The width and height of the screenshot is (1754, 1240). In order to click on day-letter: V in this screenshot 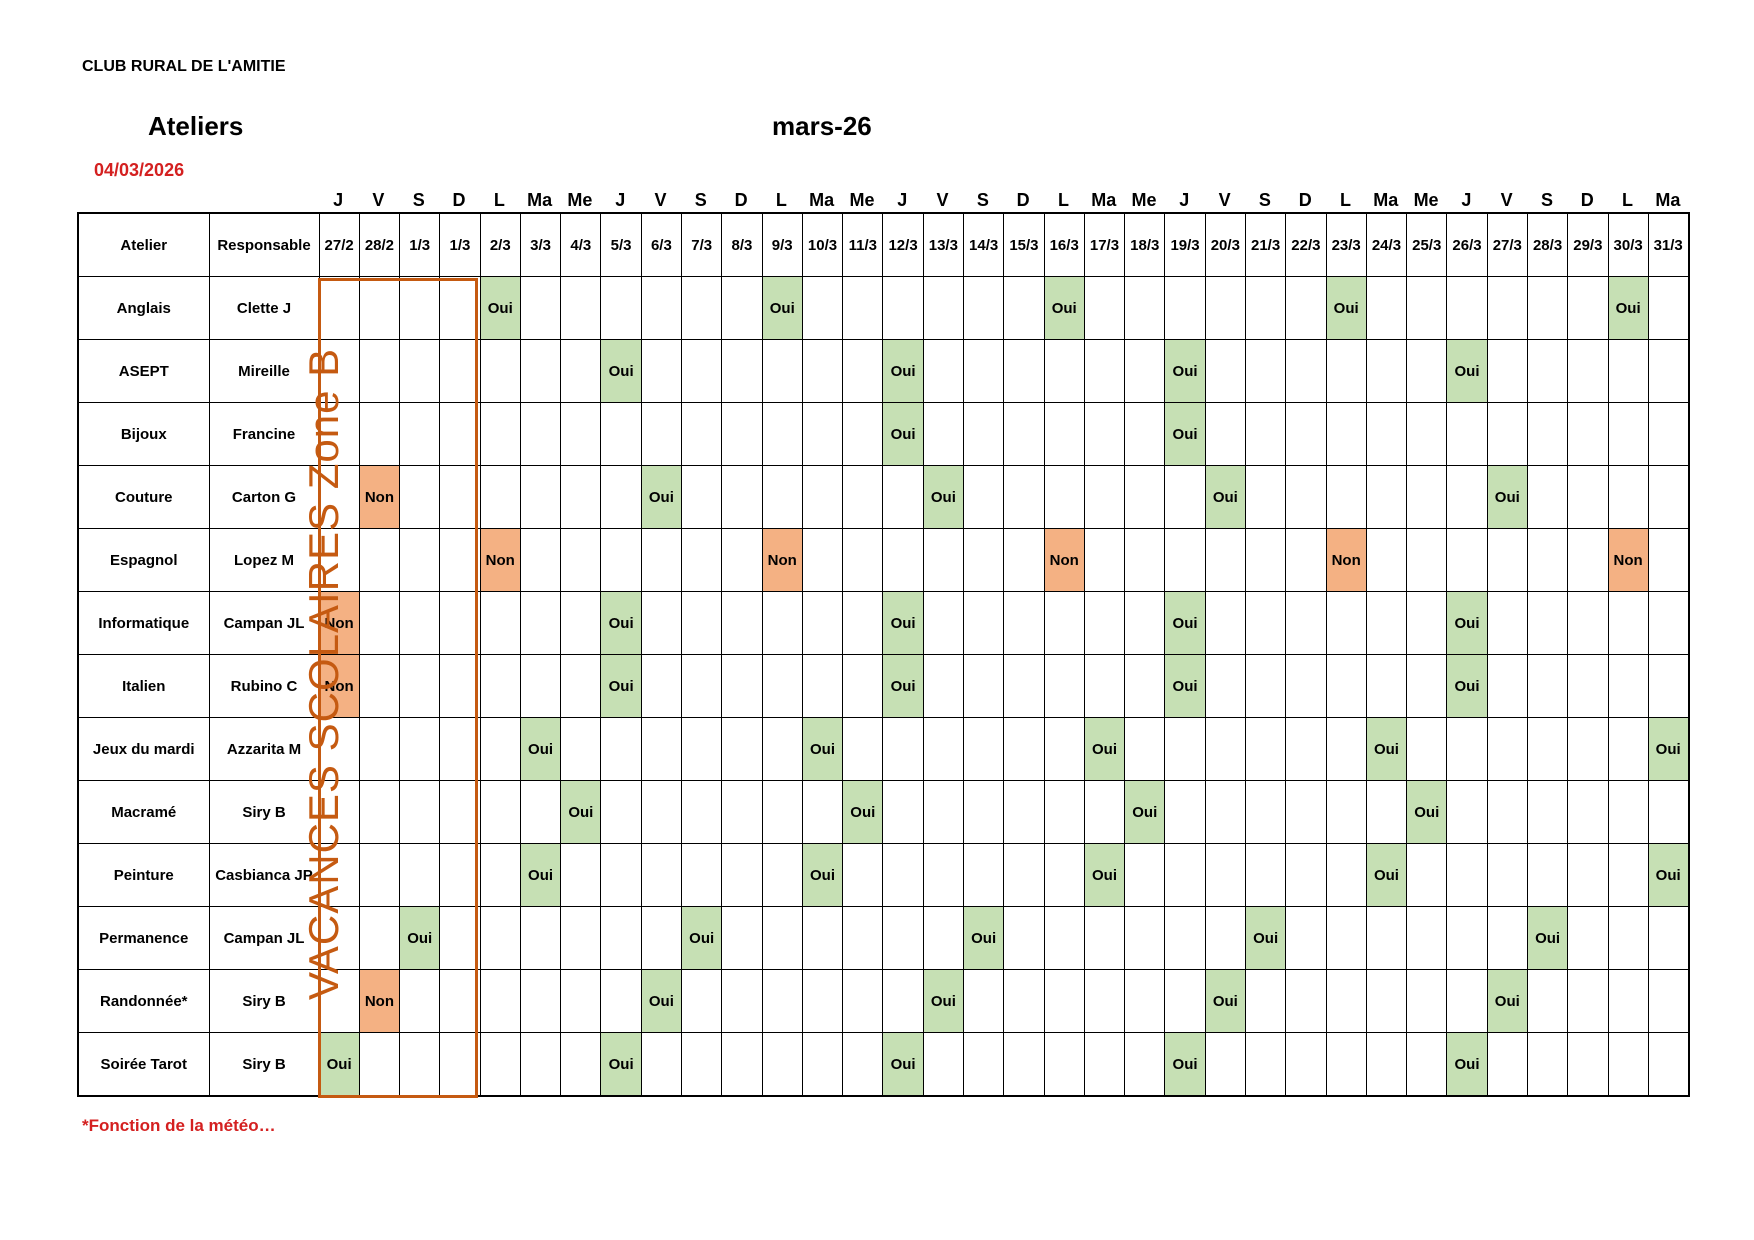, I will do `click(378, 200)`.